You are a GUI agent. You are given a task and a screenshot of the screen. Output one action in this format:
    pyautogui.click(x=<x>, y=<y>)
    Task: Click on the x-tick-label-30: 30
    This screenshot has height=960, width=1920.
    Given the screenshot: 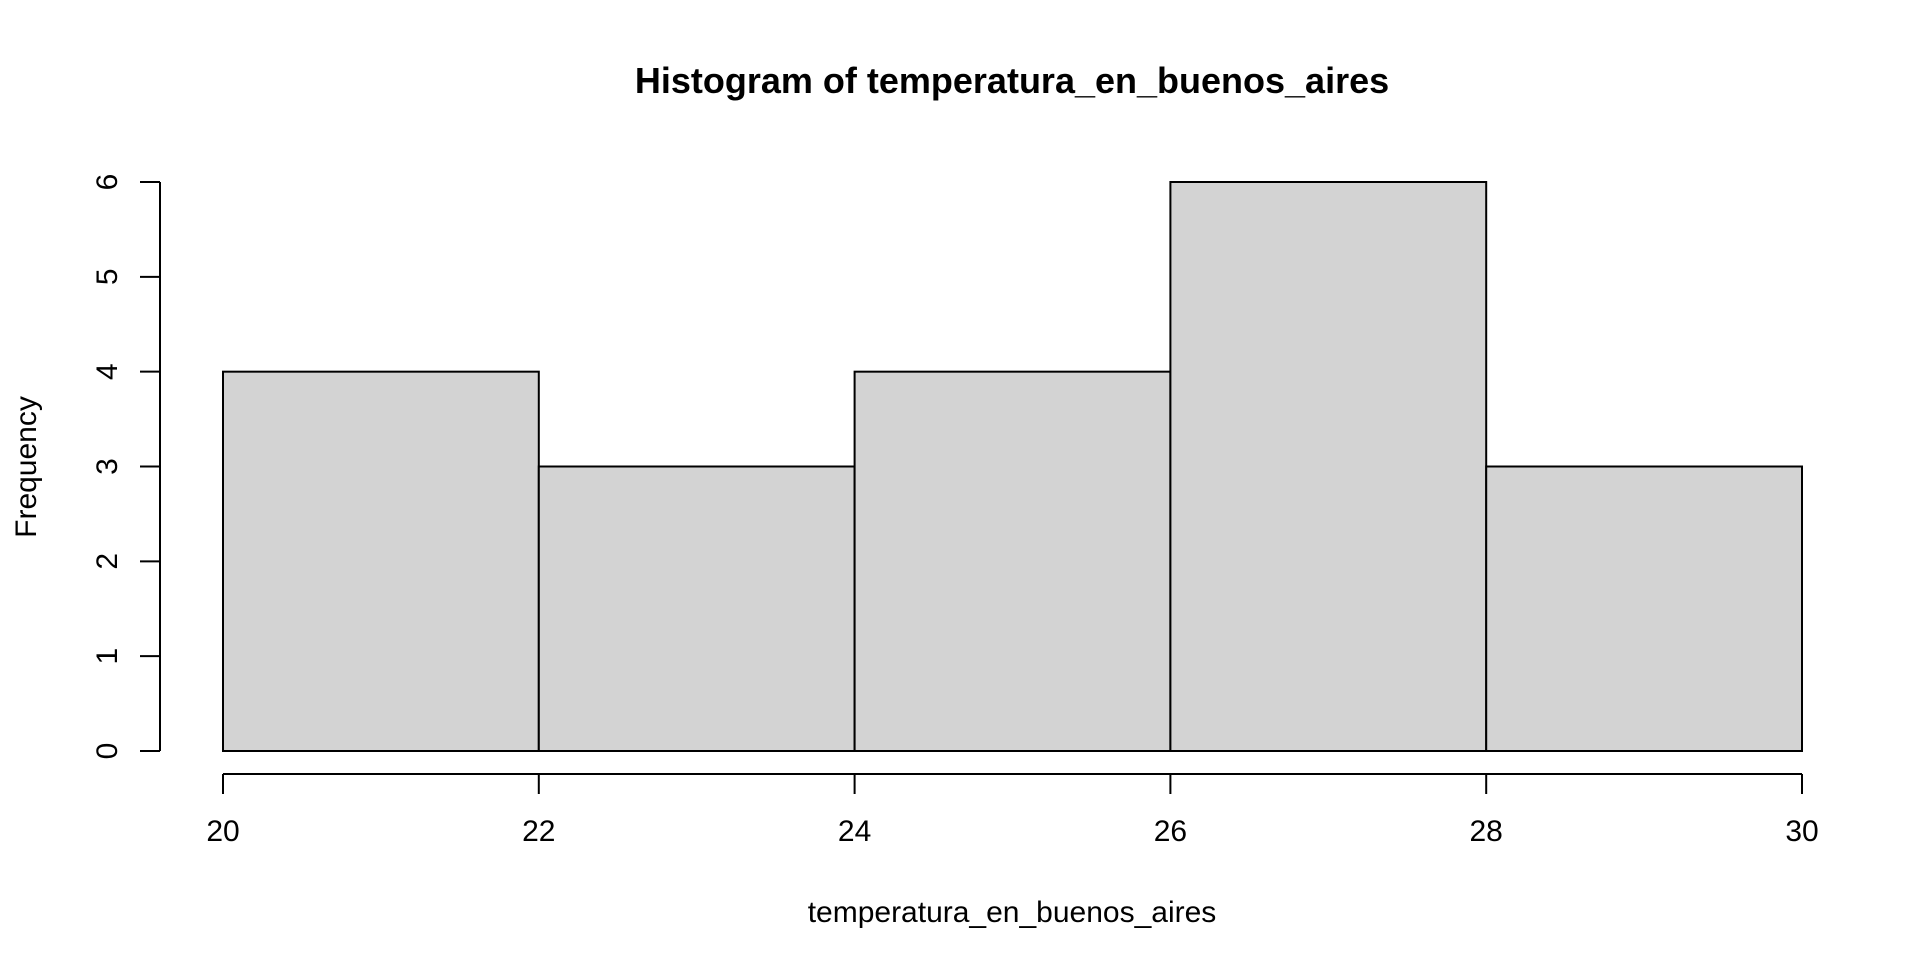 What is the action you would take?
    pyautogui.click(x=1801, y=831)
    